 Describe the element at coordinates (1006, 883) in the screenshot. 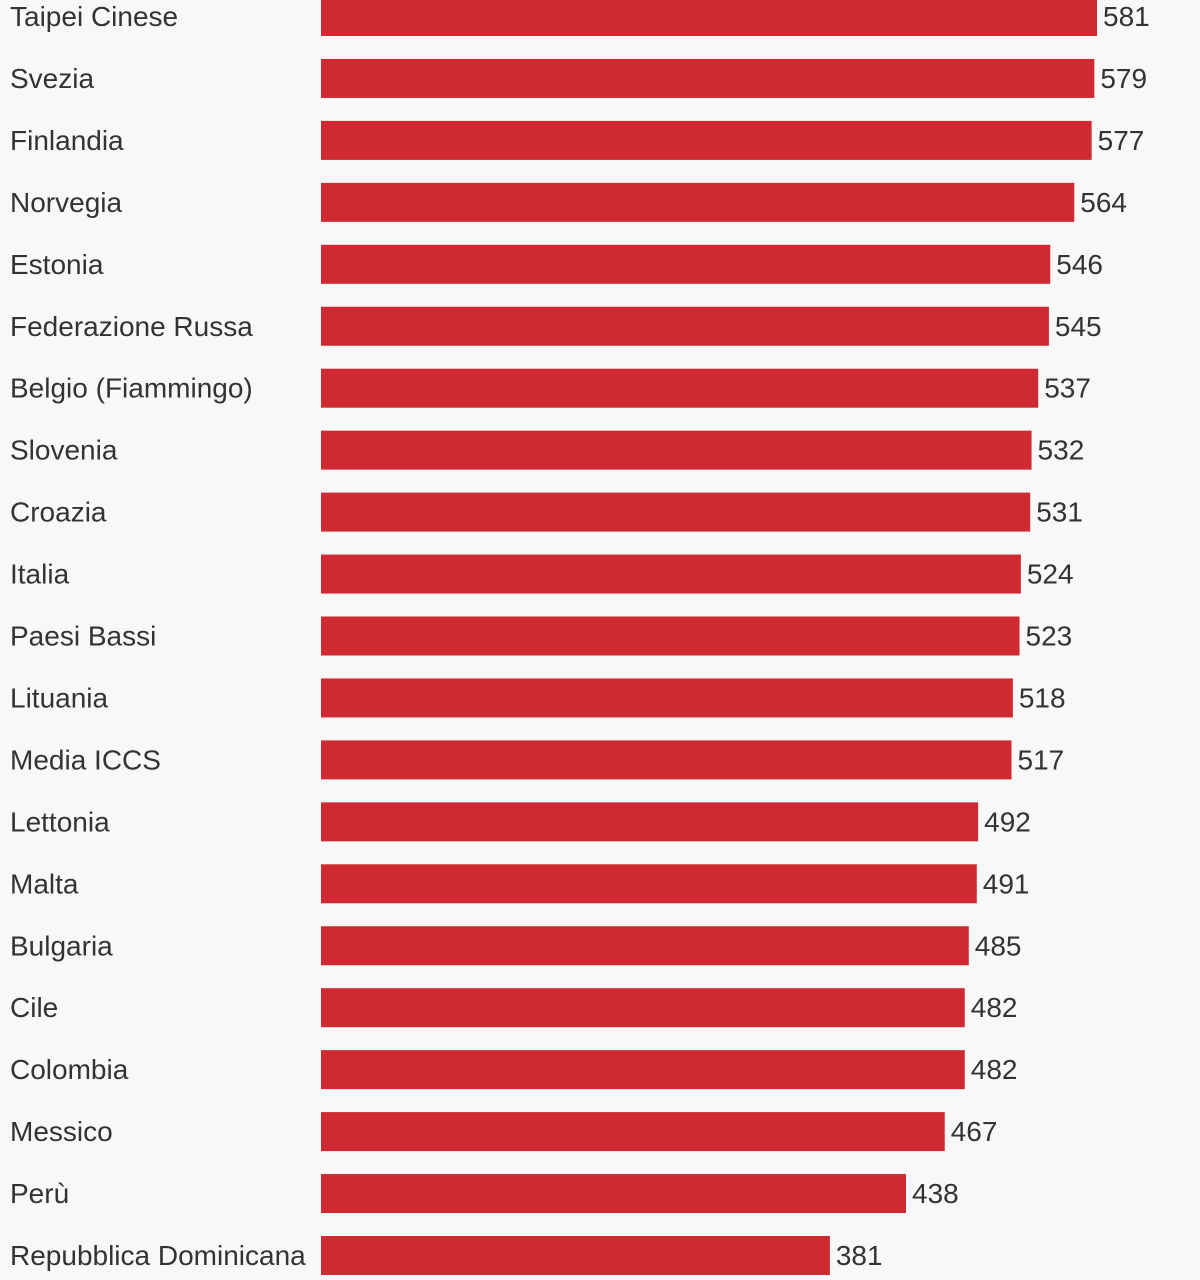

I see `value-label: 491` at that location.